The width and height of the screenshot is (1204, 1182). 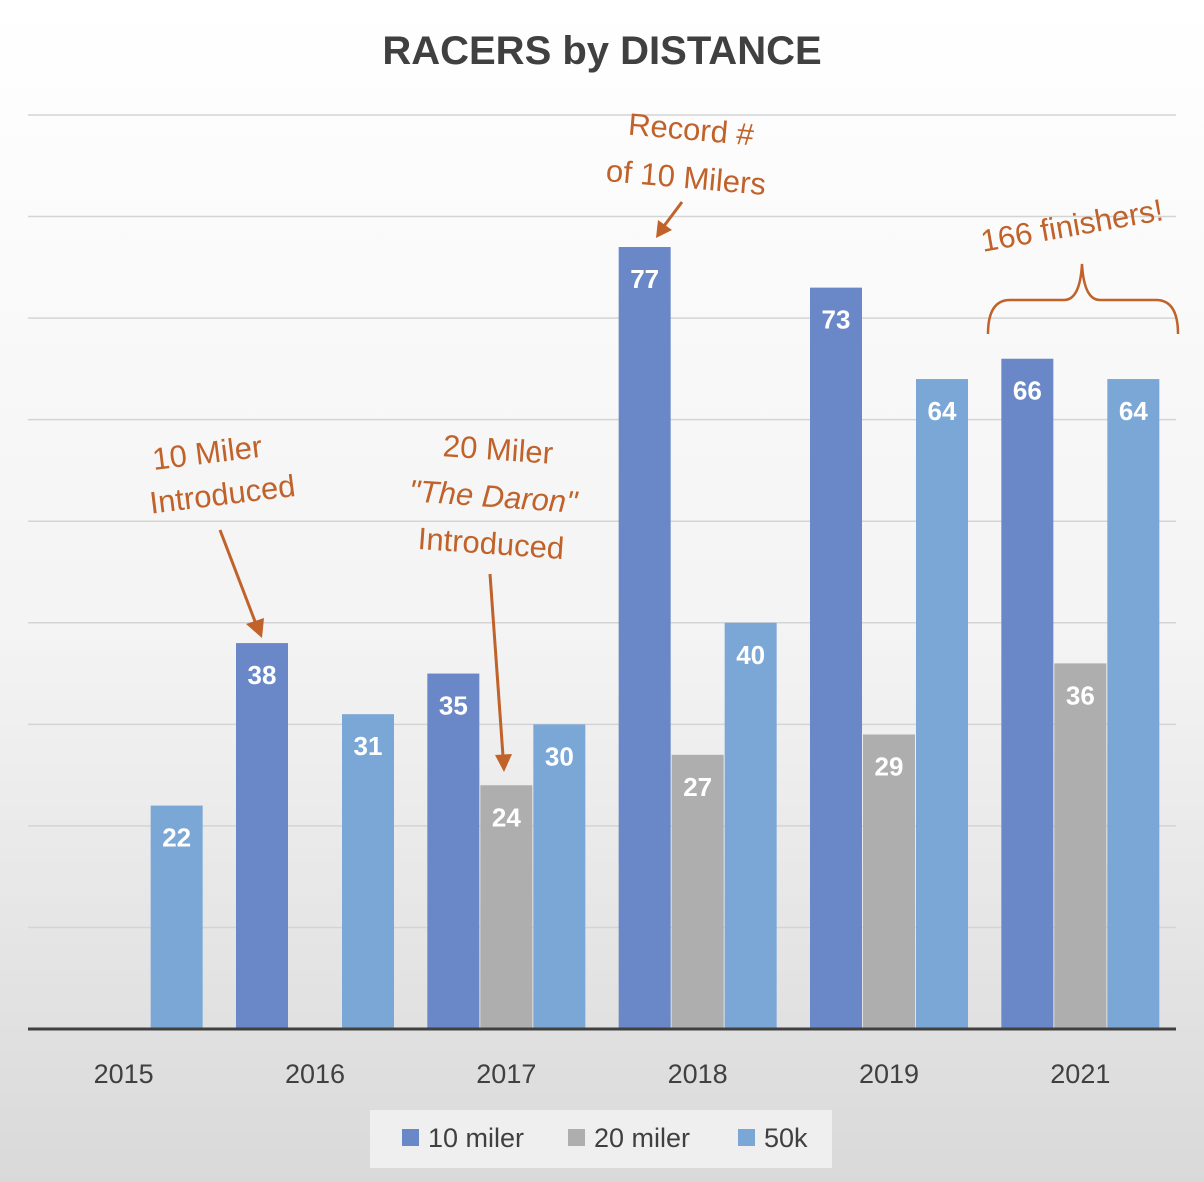 I want to click on annotation-record-line-1: Record #, so click(x=691, y=130).